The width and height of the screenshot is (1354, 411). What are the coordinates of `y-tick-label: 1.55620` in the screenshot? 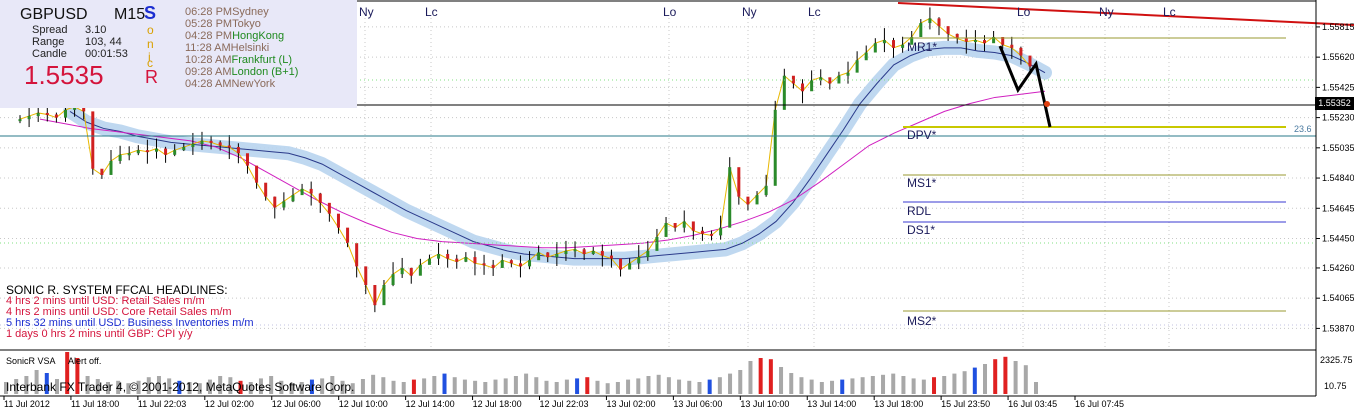 It's located at (1338, 57).